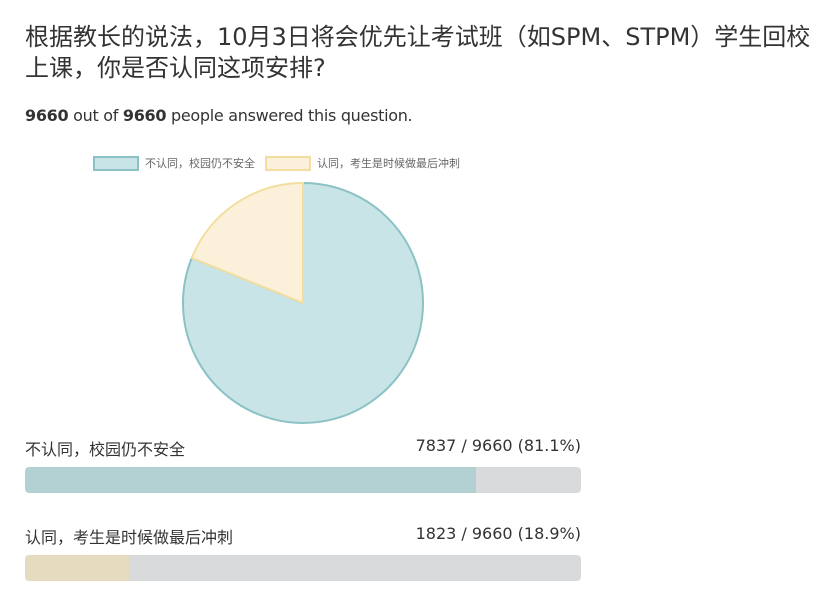  Describe the element at coordinates (388, 163) in the screenshot. I see `legend-label-agree: 认同，考生是时候做最后冲刺` at that location.